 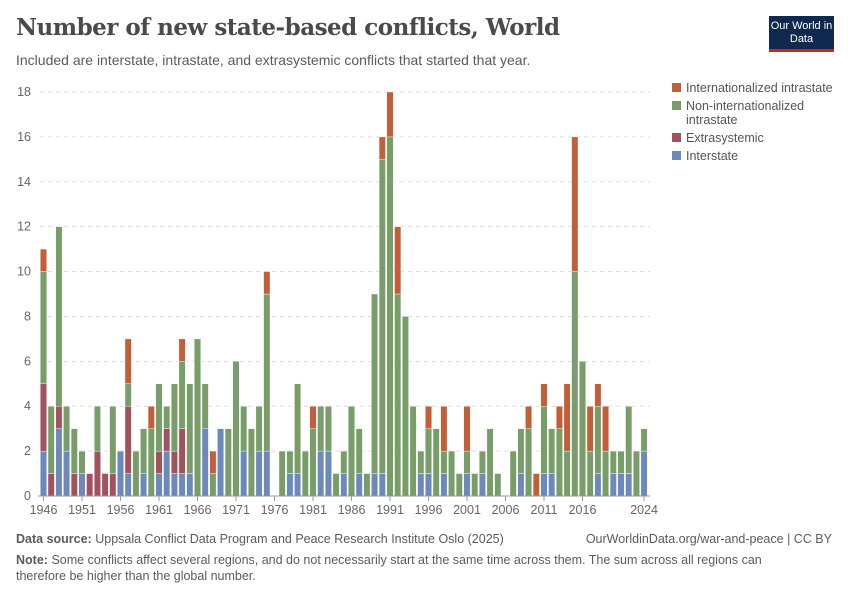 What do you see at coordinates (24, 92) in the screenshot?
I see `y-tick-label: 18` at bounding box center [24, 92].